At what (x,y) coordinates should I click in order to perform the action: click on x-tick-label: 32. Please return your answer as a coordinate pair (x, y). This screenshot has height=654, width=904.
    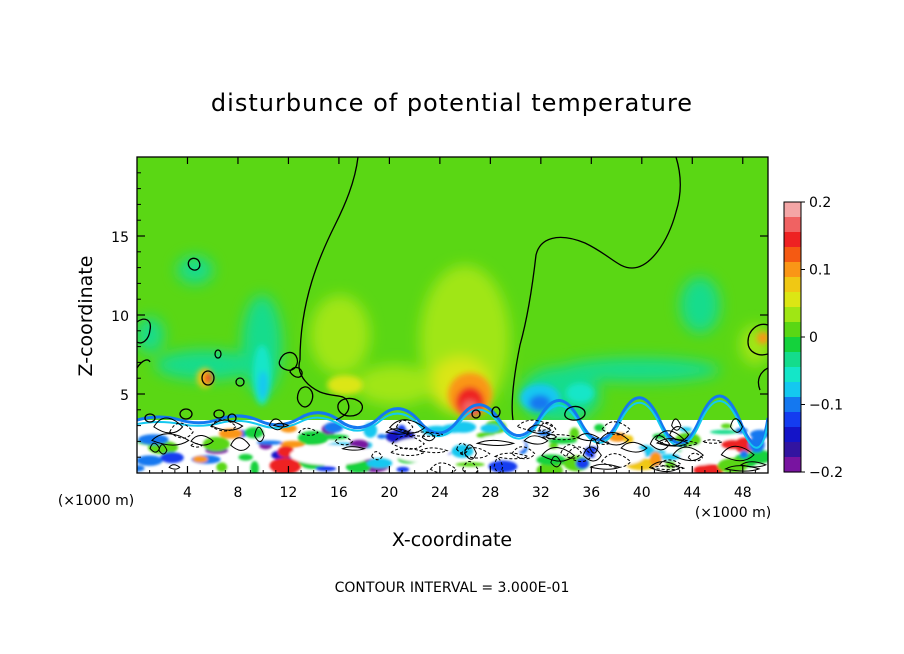
    Looking at the image, I should click on (541, 493).